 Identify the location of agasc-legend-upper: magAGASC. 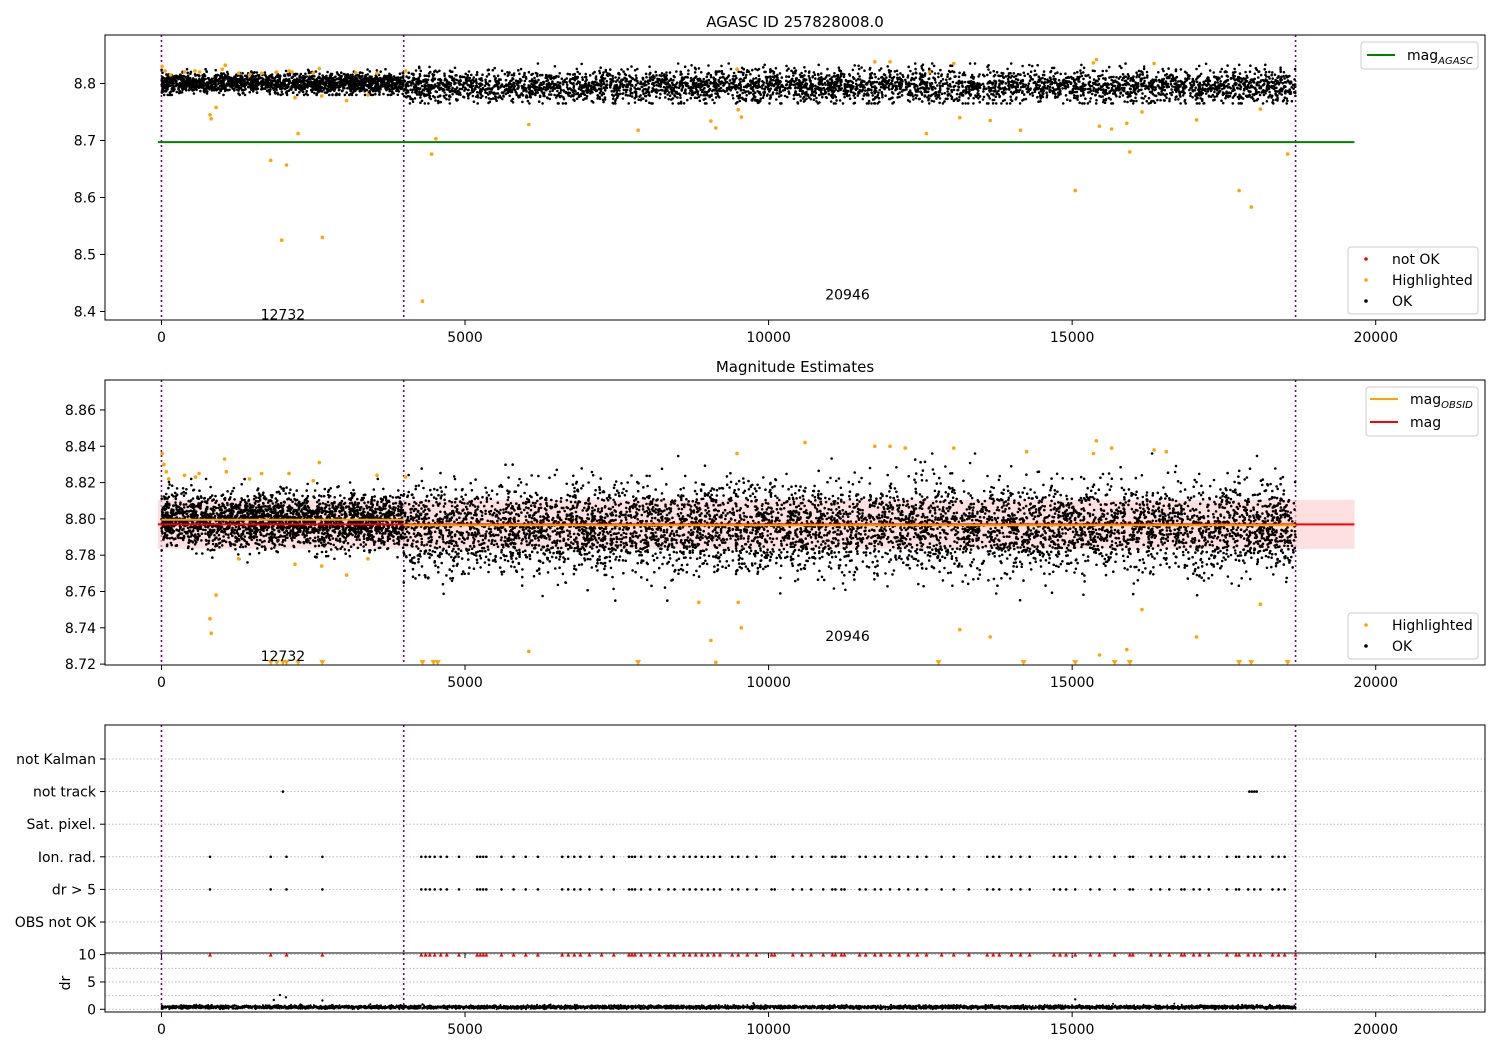
(1419, 55).